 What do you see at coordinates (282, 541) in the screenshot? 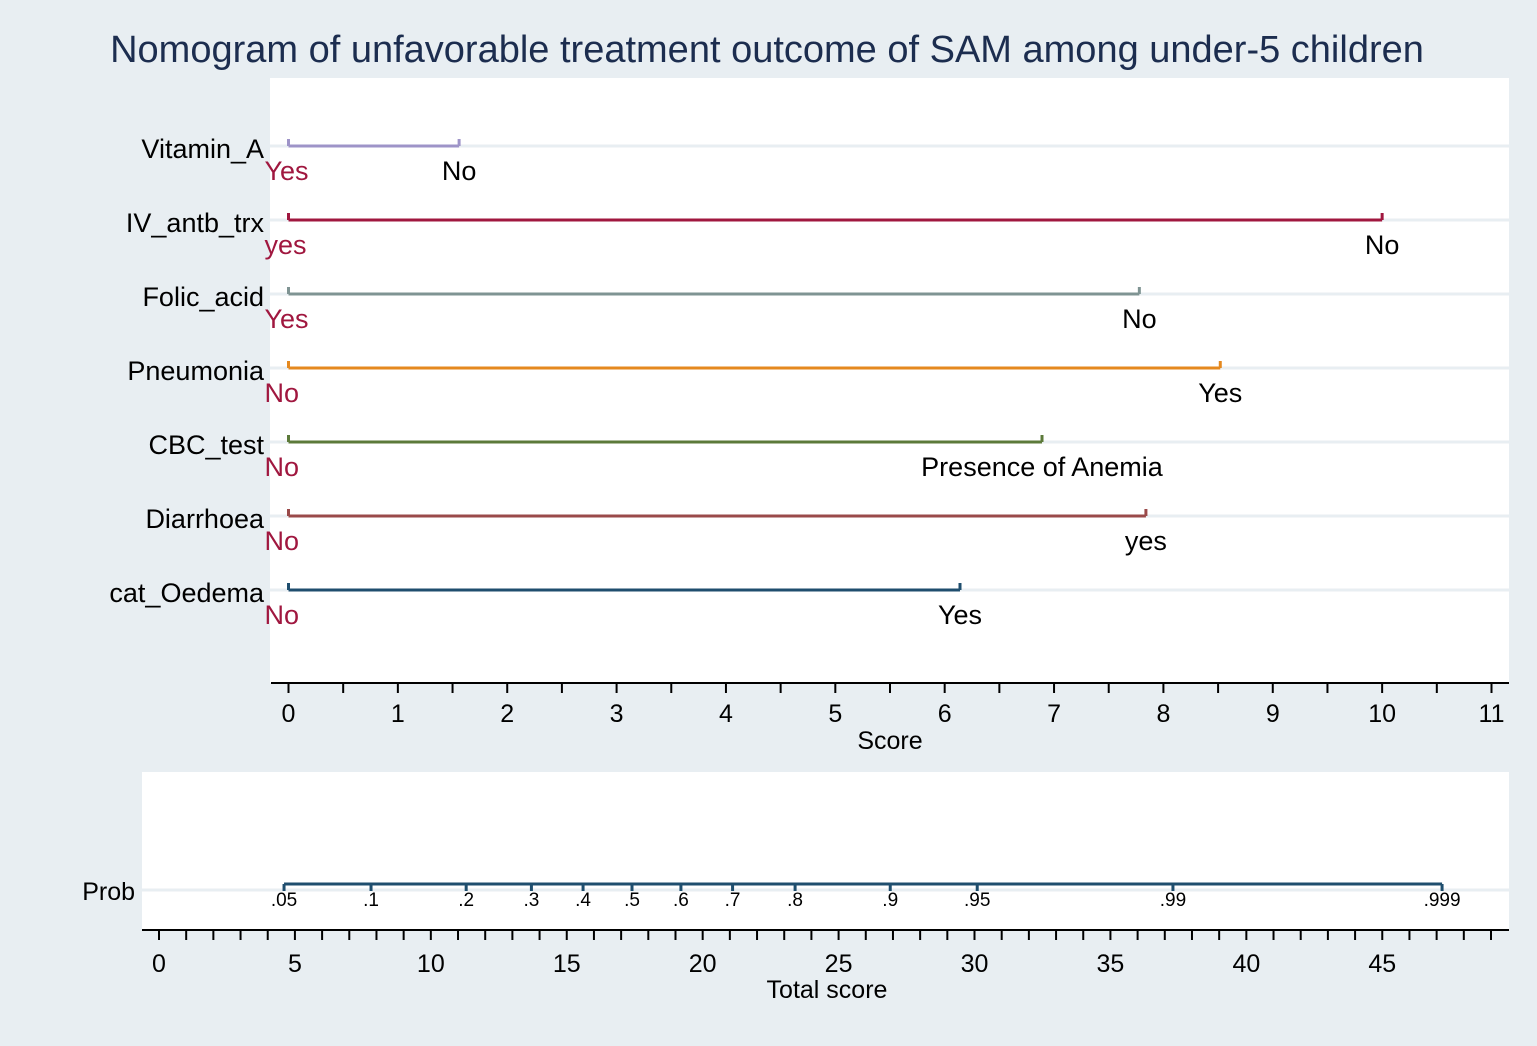
I see `variable-ref-label-5: No` at bounding box center [282, 541].